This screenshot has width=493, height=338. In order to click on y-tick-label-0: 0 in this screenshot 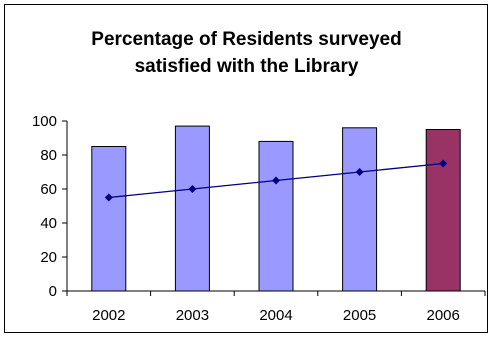, I will do `click(53, 291)`.